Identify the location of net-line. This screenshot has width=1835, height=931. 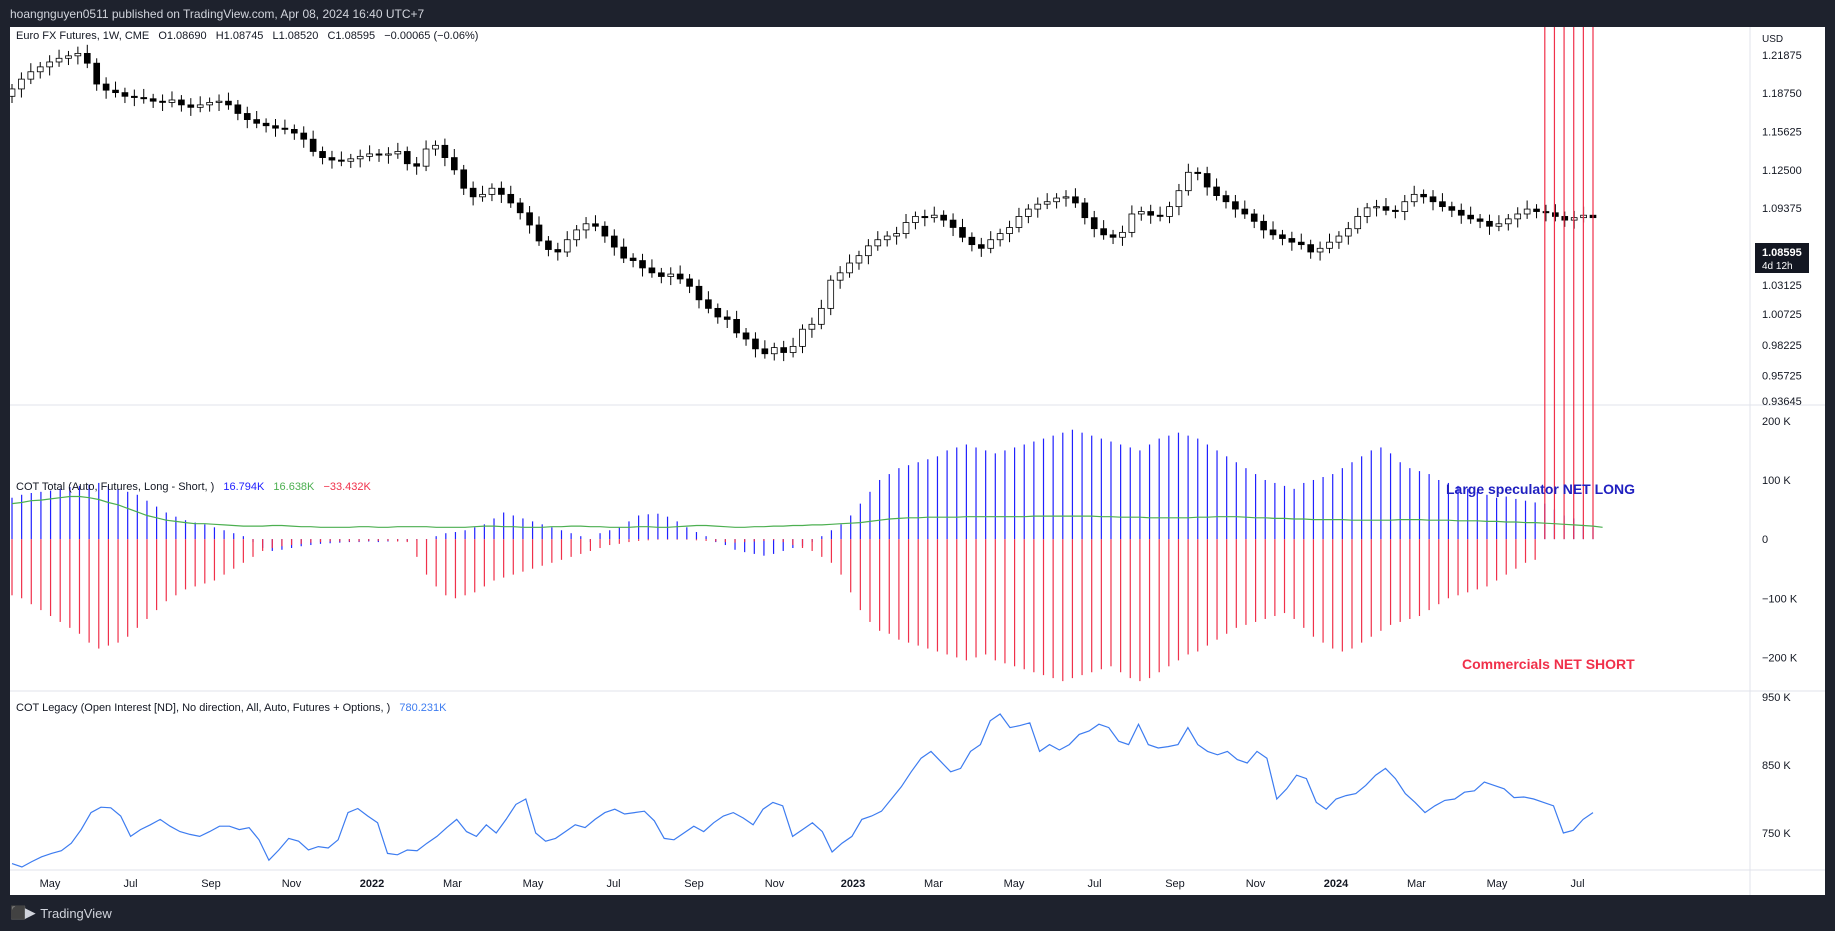
(807, 511).